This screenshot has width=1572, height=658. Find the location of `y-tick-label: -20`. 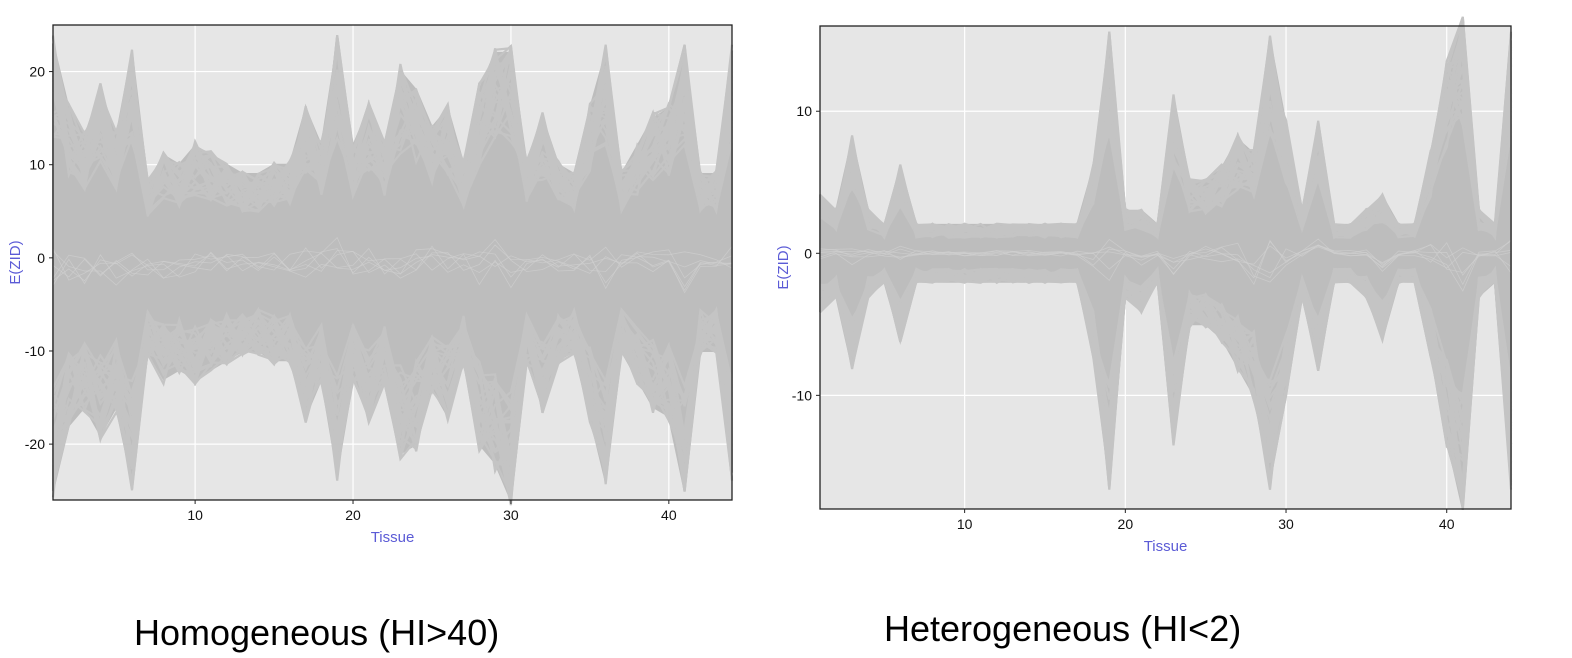

y-tick-label: -20 is located at coordinates (35, 444).